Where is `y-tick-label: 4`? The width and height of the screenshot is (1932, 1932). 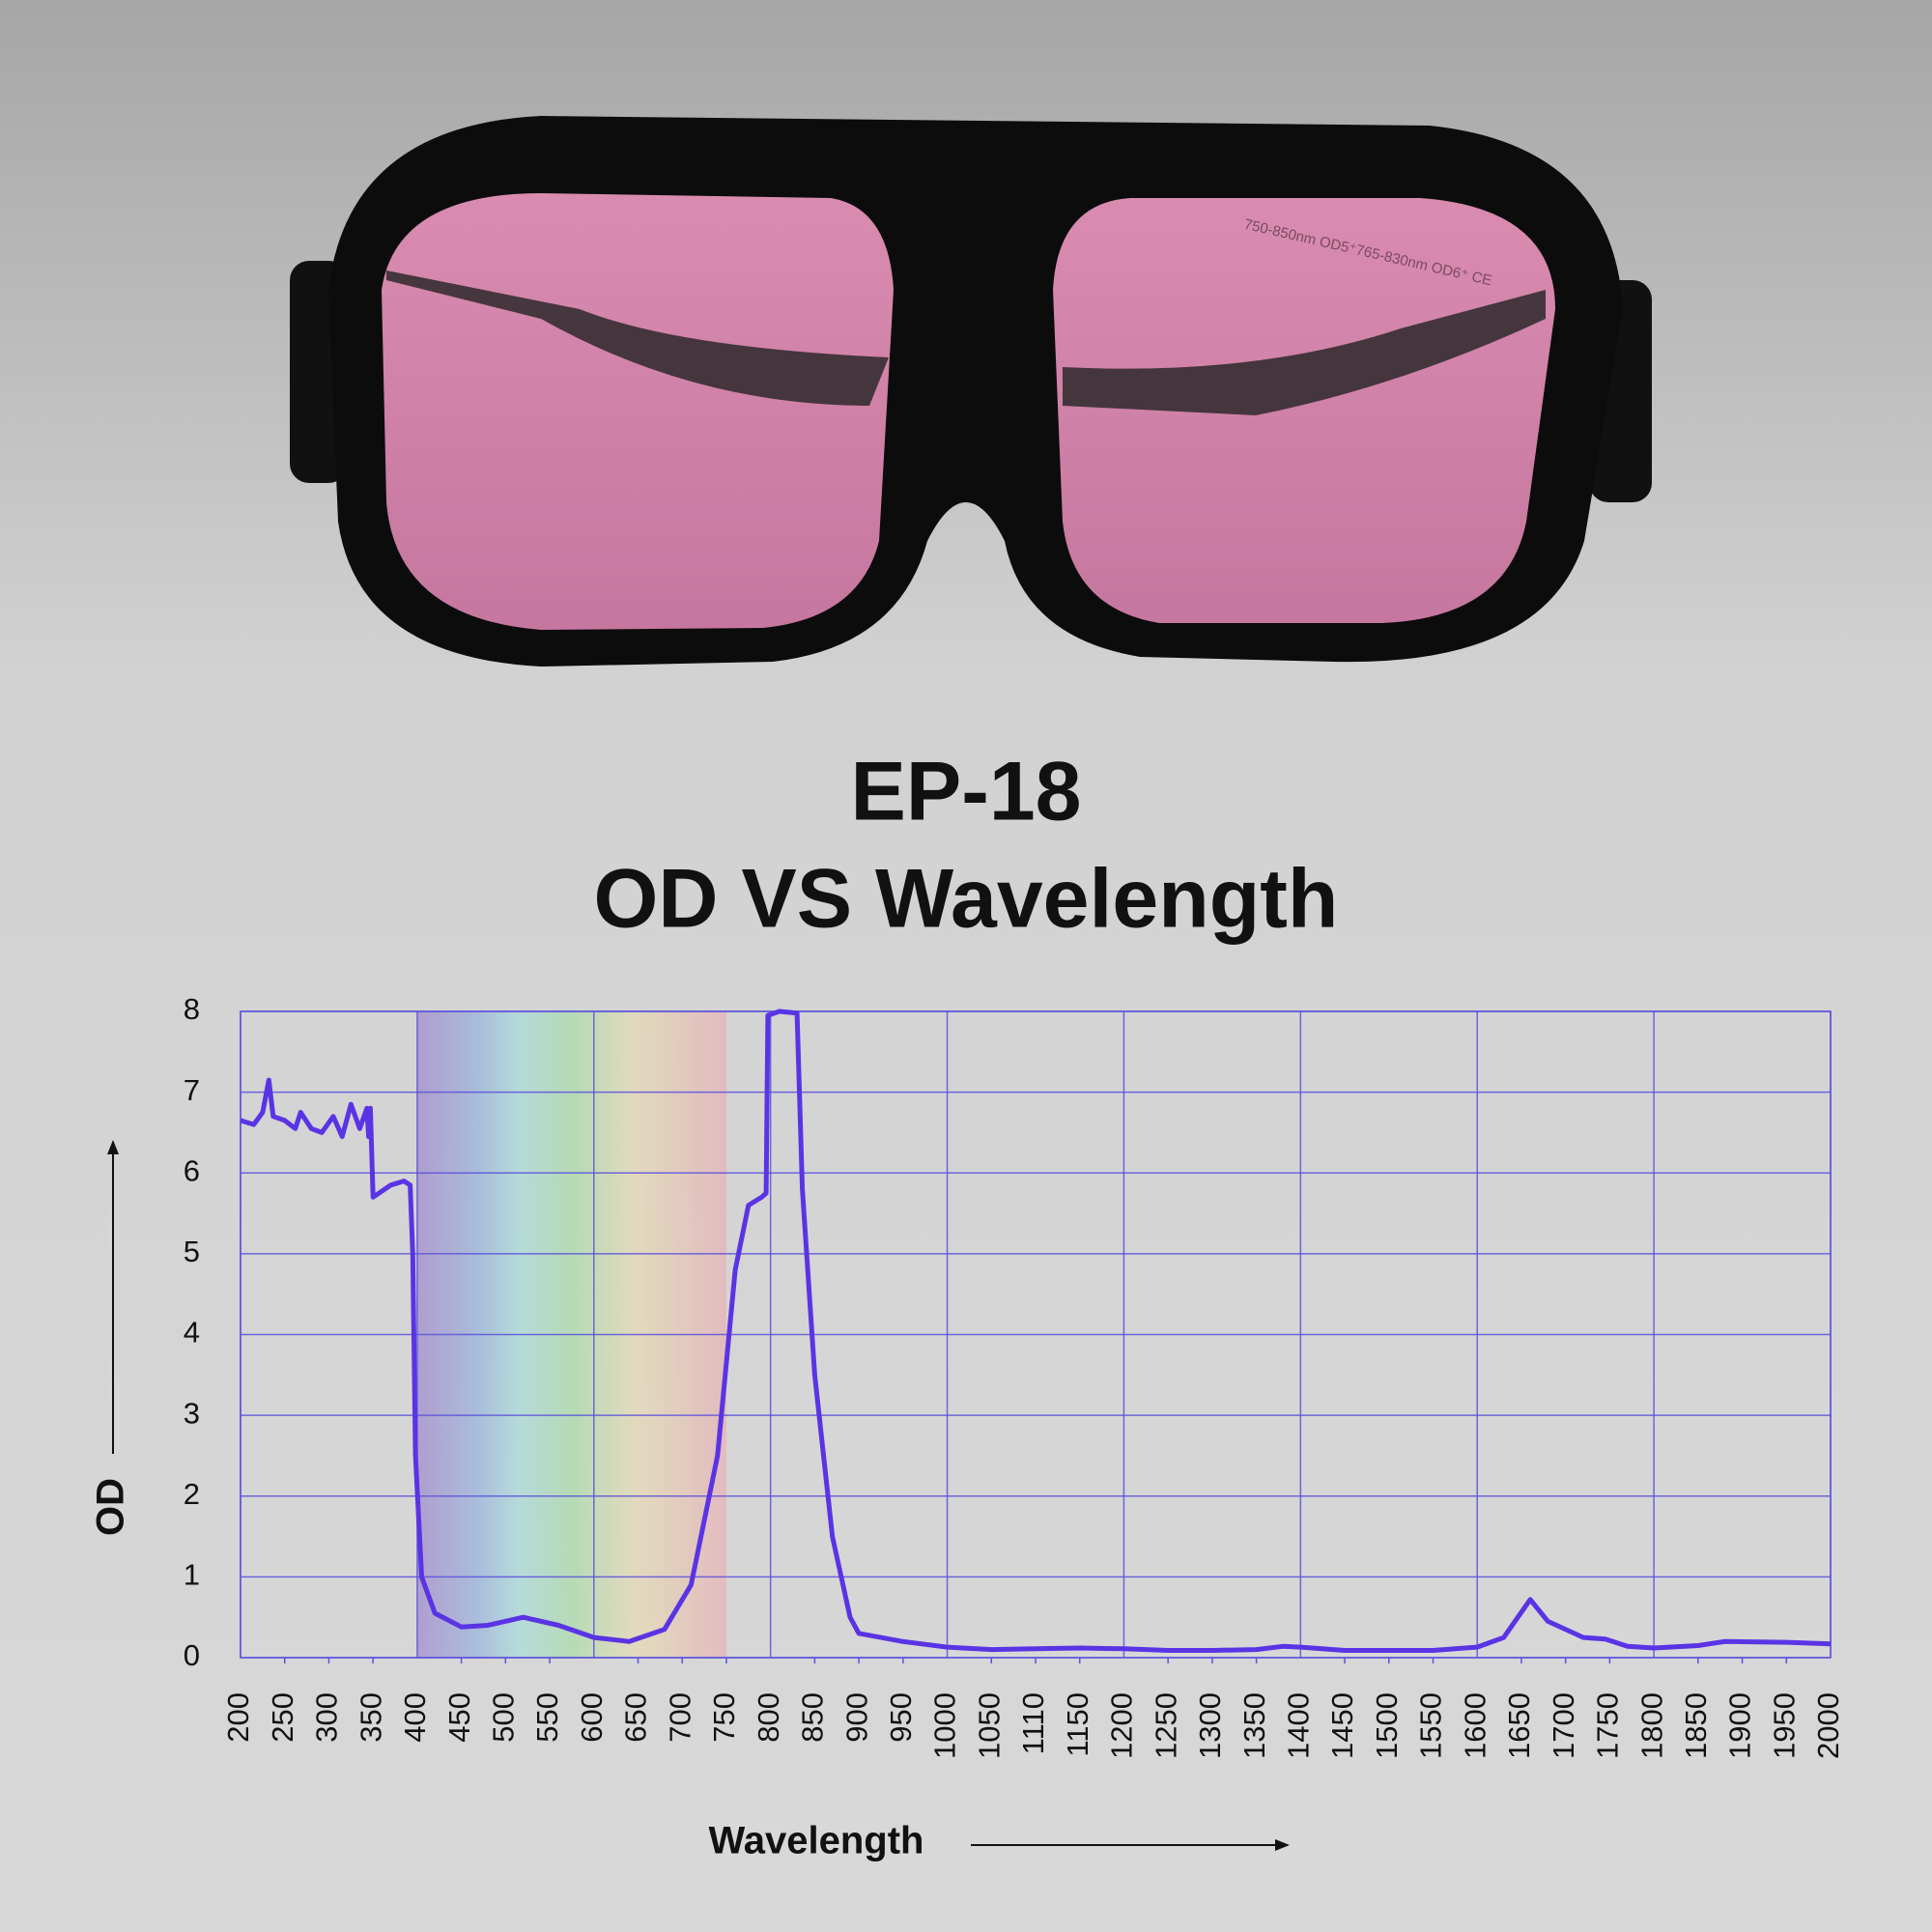 y-tick-label: 4 is located at coordinates (192, 1333).